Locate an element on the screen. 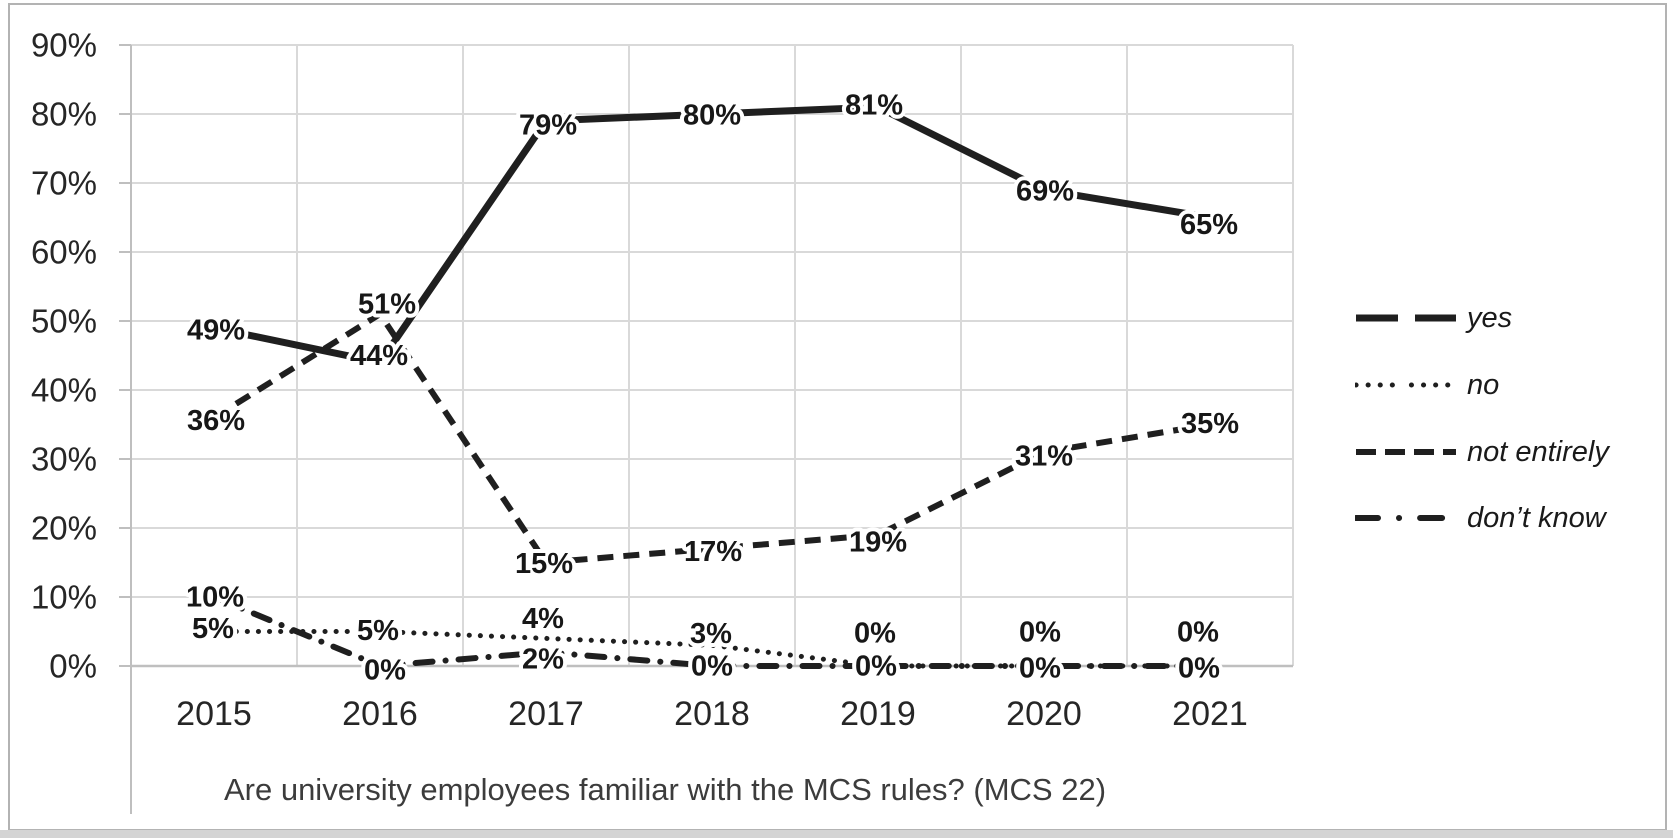 This screenshot has width=1673, height=838. y-axis-tick-label: 70% is located at coordinates (64, 183).